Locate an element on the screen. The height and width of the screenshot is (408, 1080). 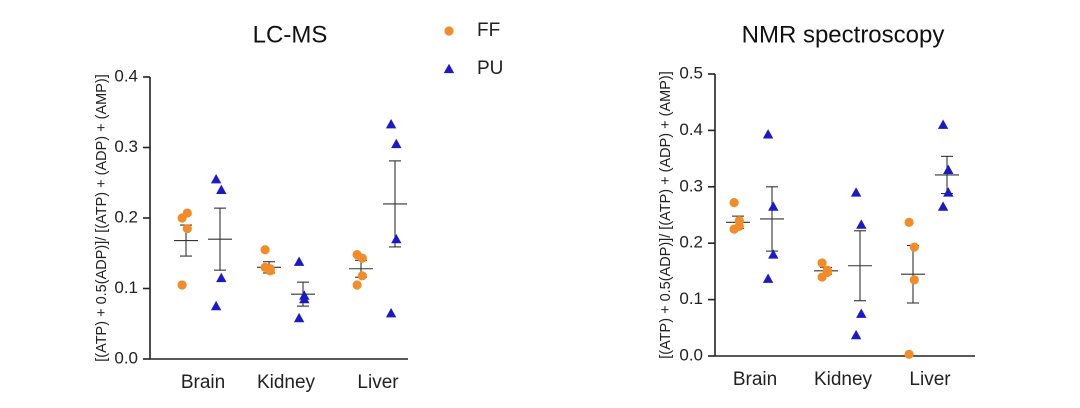
legend-label-pu: PU is located at coordinates (490, 68).